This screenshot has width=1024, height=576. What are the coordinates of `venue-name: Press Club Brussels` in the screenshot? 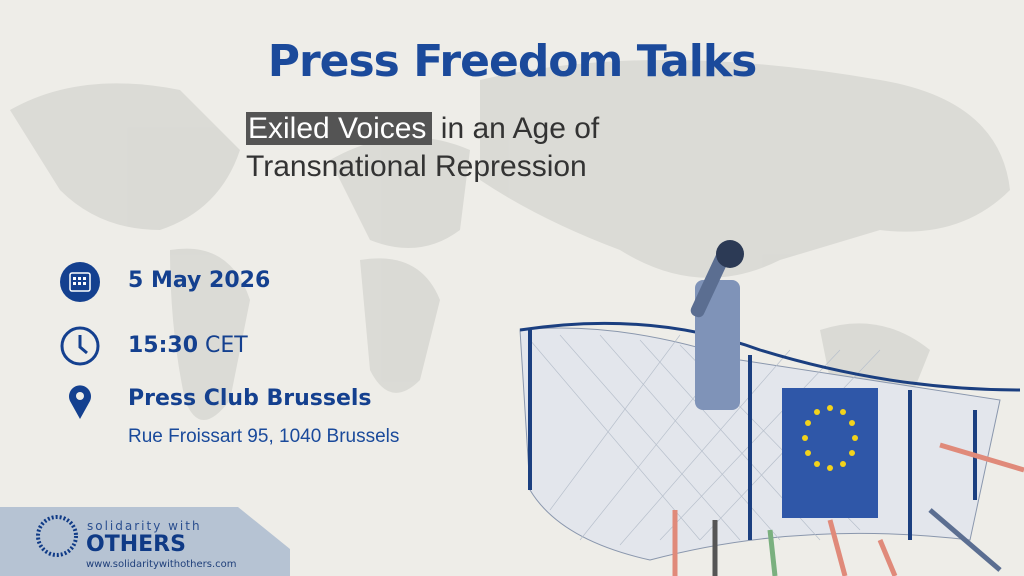 It's located at (250, 398).